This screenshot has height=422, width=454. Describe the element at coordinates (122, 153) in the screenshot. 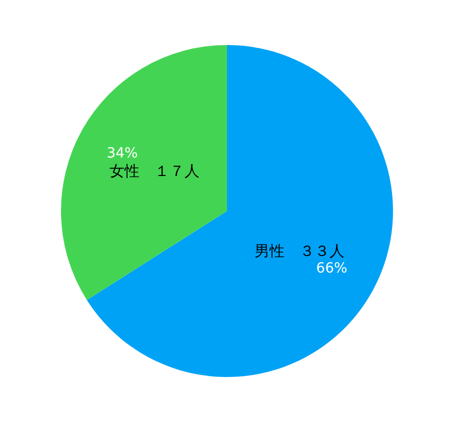

I see `data-label: 34%` at that location.